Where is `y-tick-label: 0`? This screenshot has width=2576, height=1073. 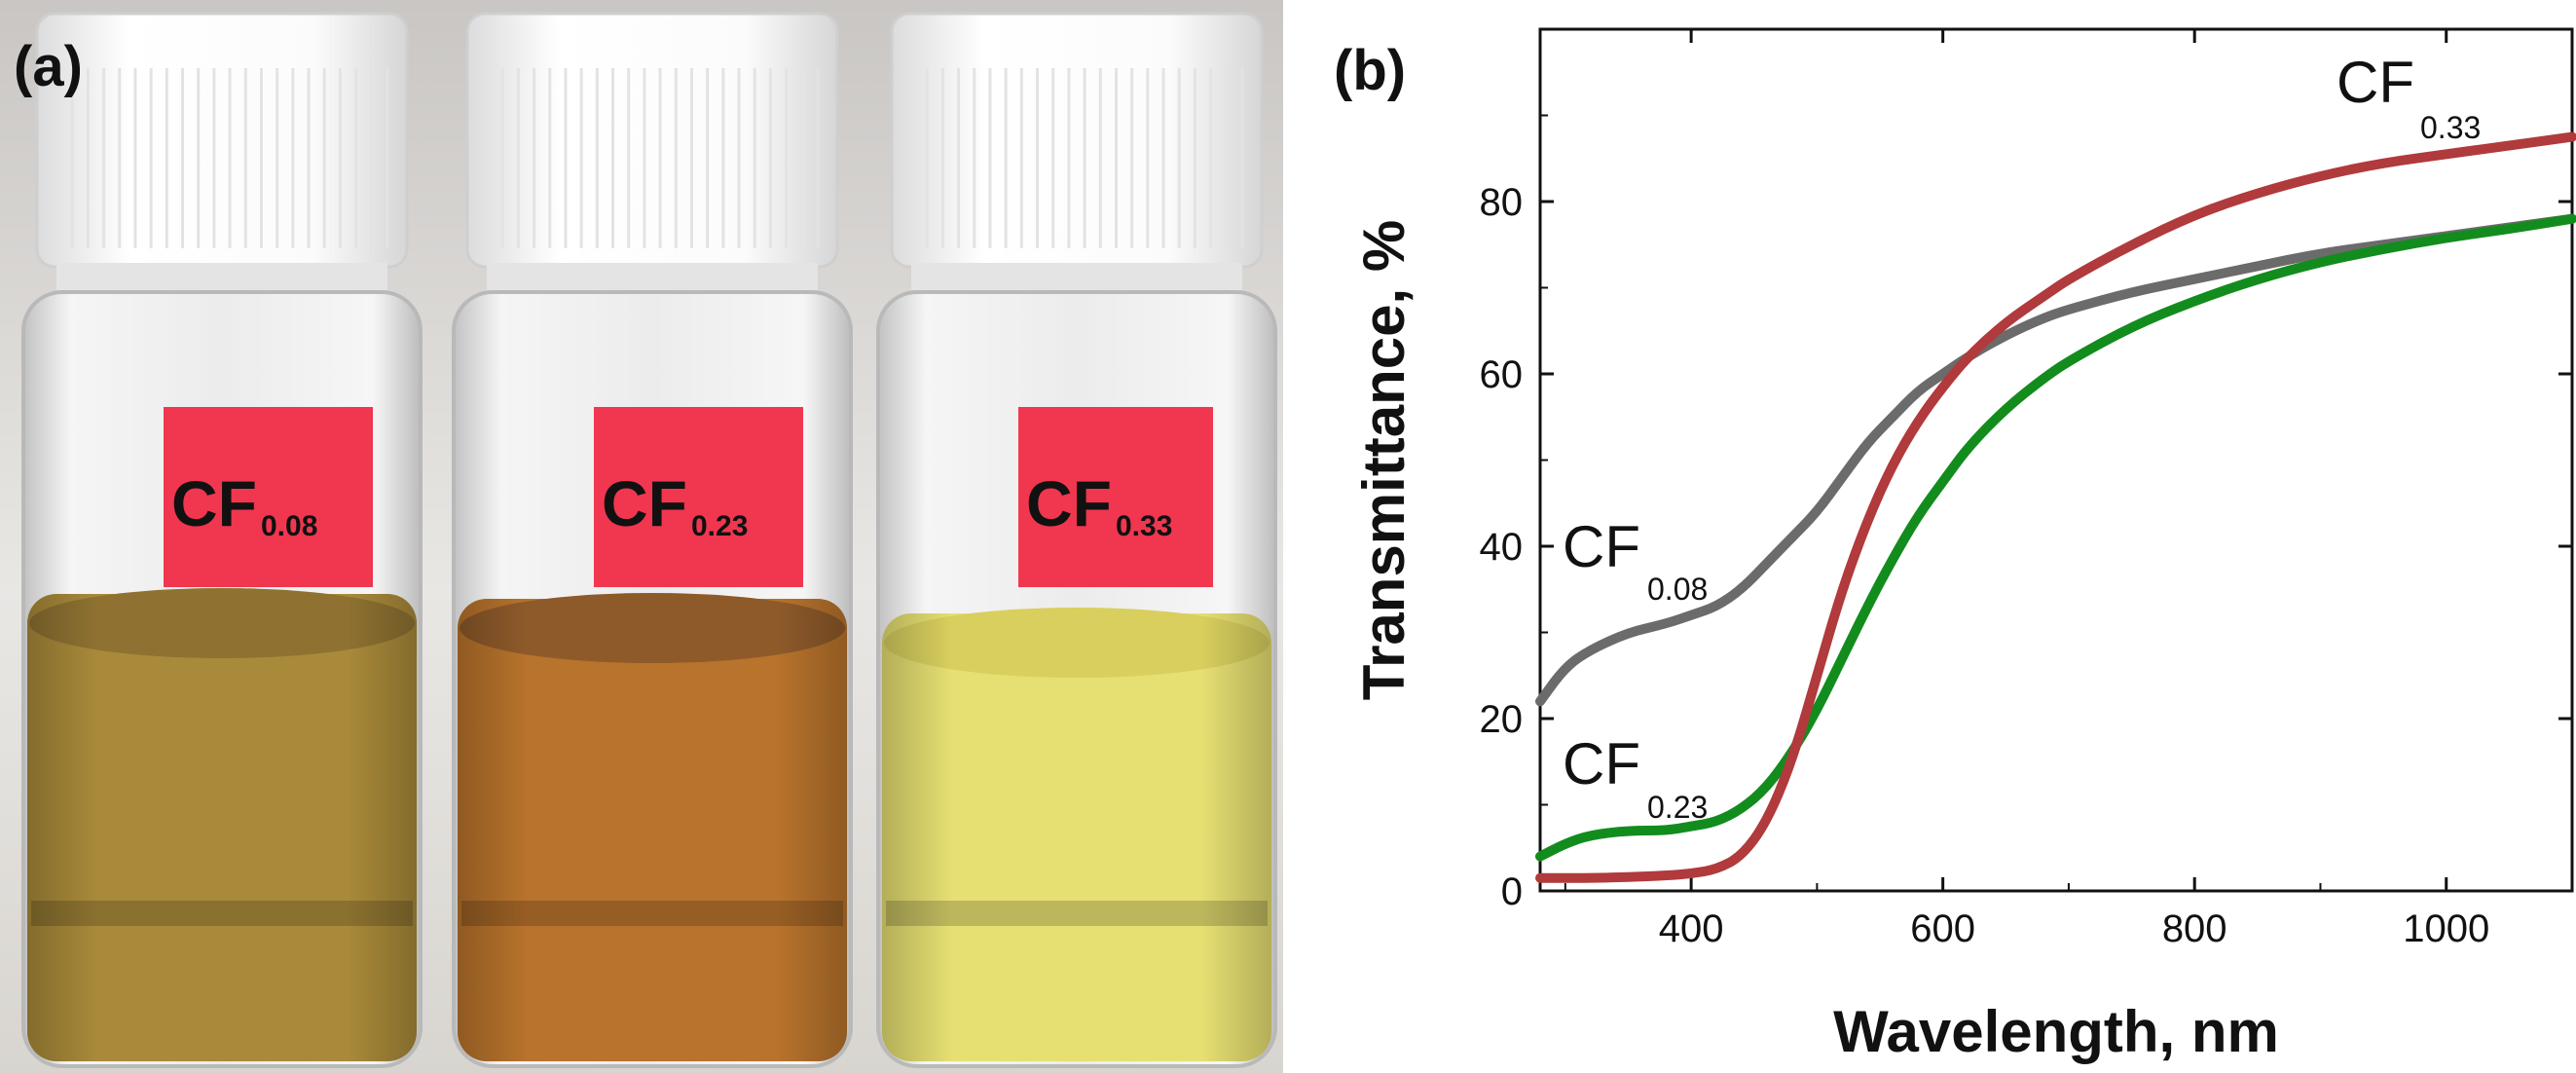
y-tick-label: 0 is located at coordinates (1512, 891).